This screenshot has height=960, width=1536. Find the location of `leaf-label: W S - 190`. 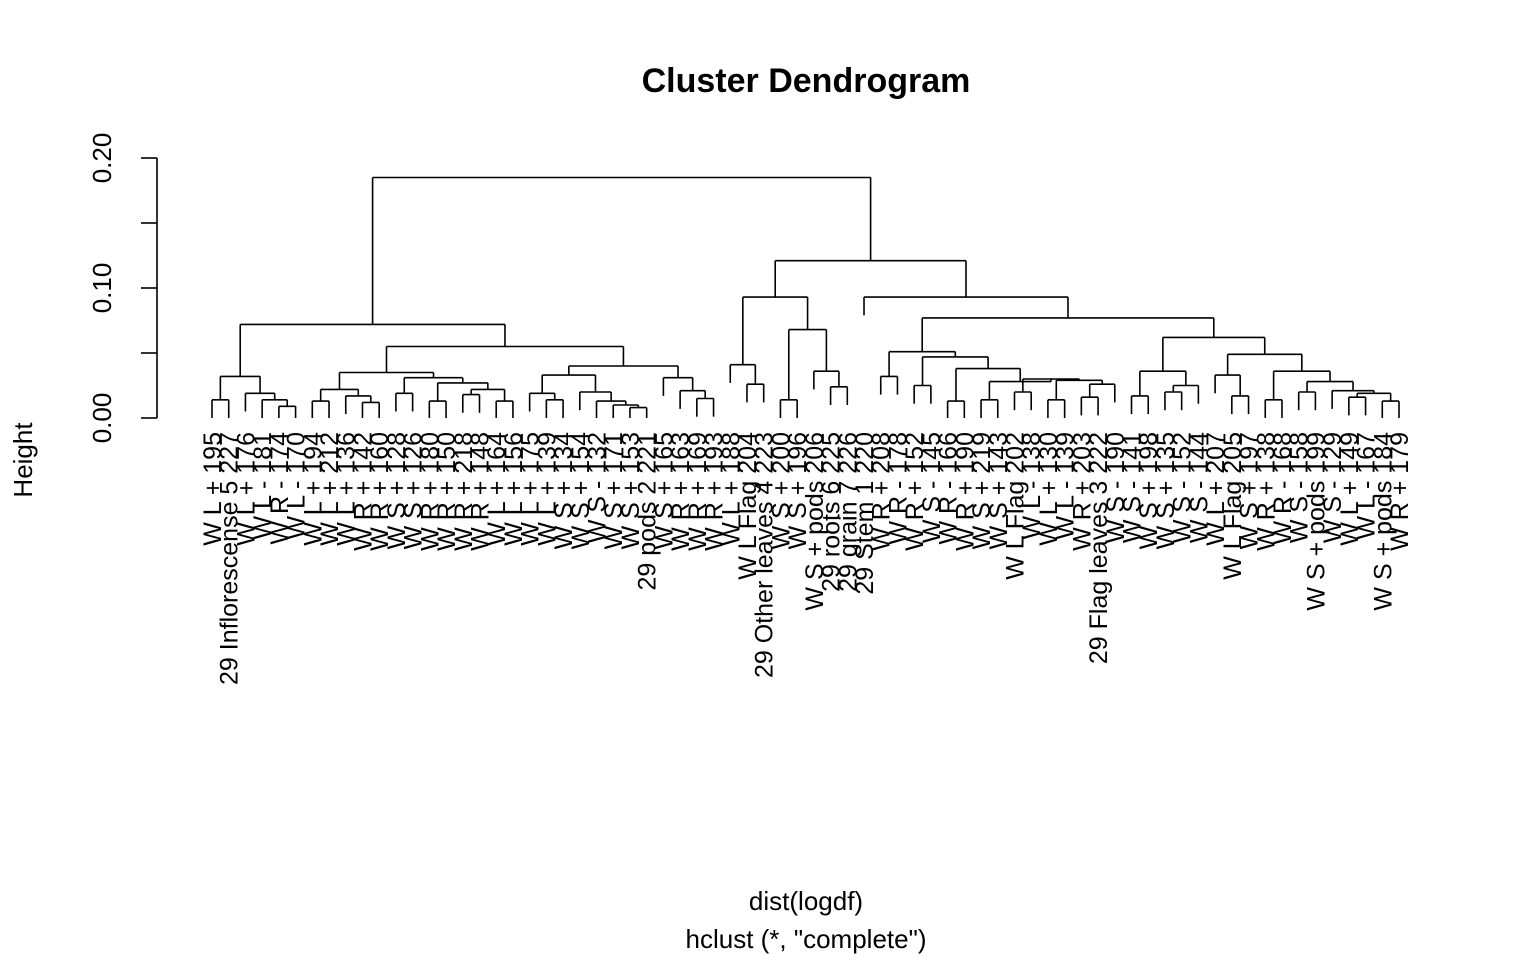

leaf-label: W S - 190 is located at coordinates (1116, 487).